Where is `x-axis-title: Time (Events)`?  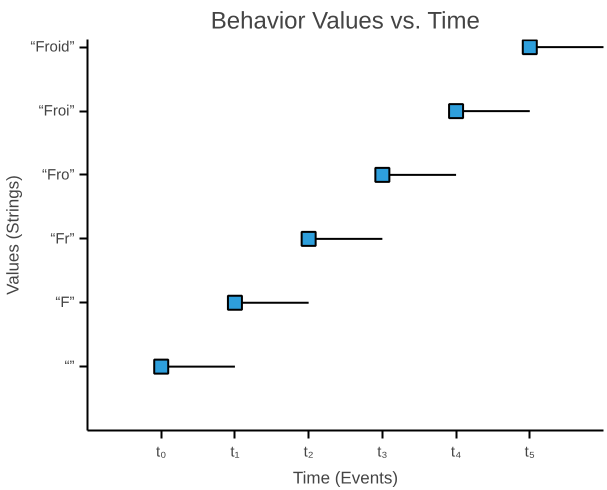 x-axis-title: Time (Events) is located at coordinates (345, 478).